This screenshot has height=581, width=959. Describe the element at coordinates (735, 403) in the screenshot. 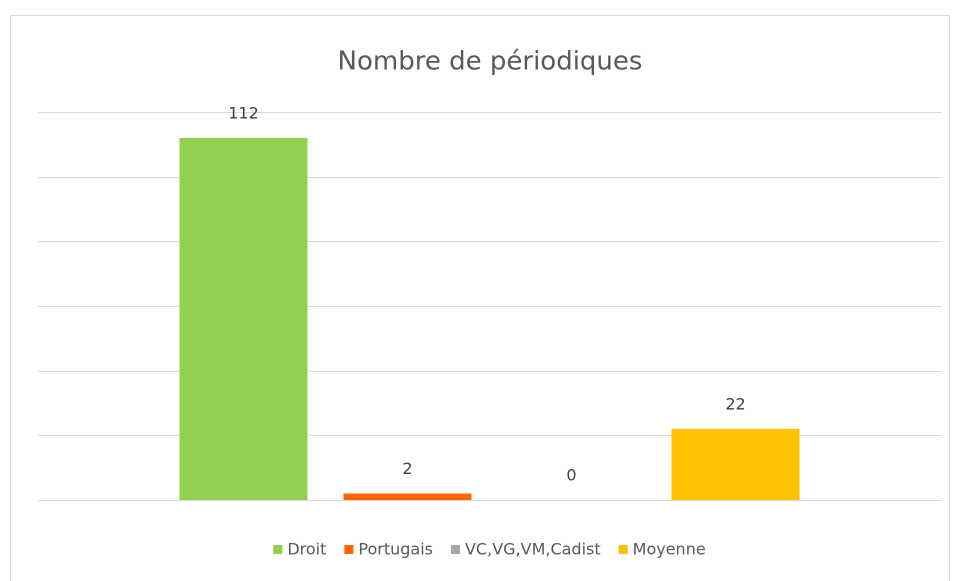

I see `data-label: 22` at that location.